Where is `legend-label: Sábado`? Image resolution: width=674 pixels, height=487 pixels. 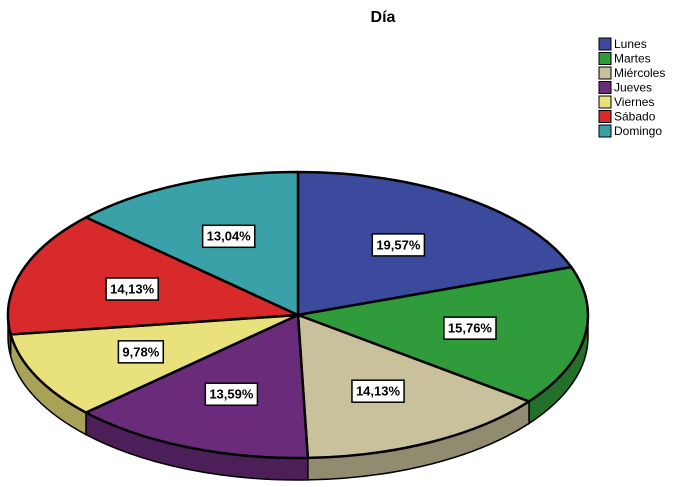 legend-label: Sábado is located at coordinates (635, 117).